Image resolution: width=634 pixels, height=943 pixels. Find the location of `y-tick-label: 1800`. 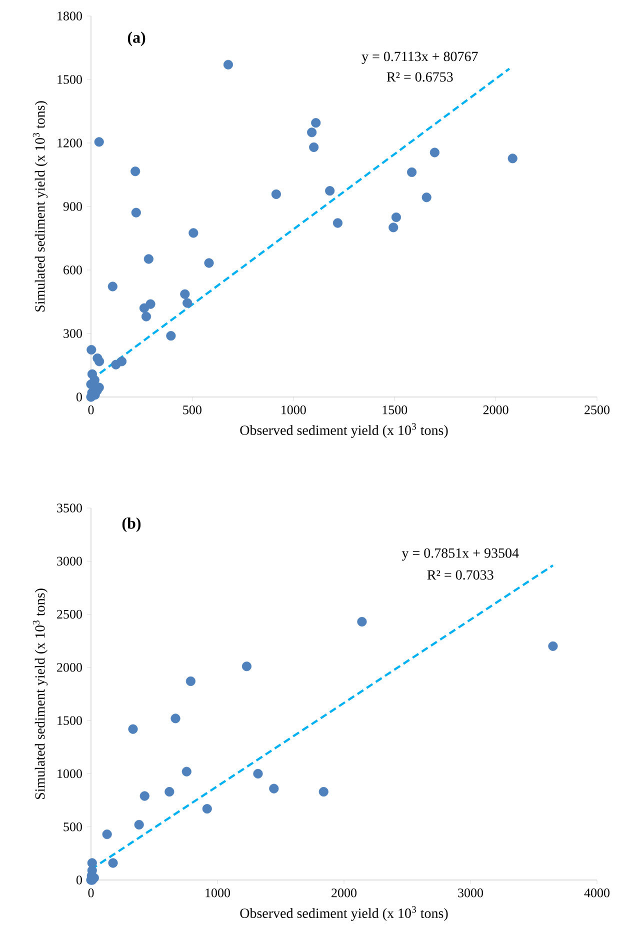

y-tick-label: 1800 is located at coordinates (70, 16).